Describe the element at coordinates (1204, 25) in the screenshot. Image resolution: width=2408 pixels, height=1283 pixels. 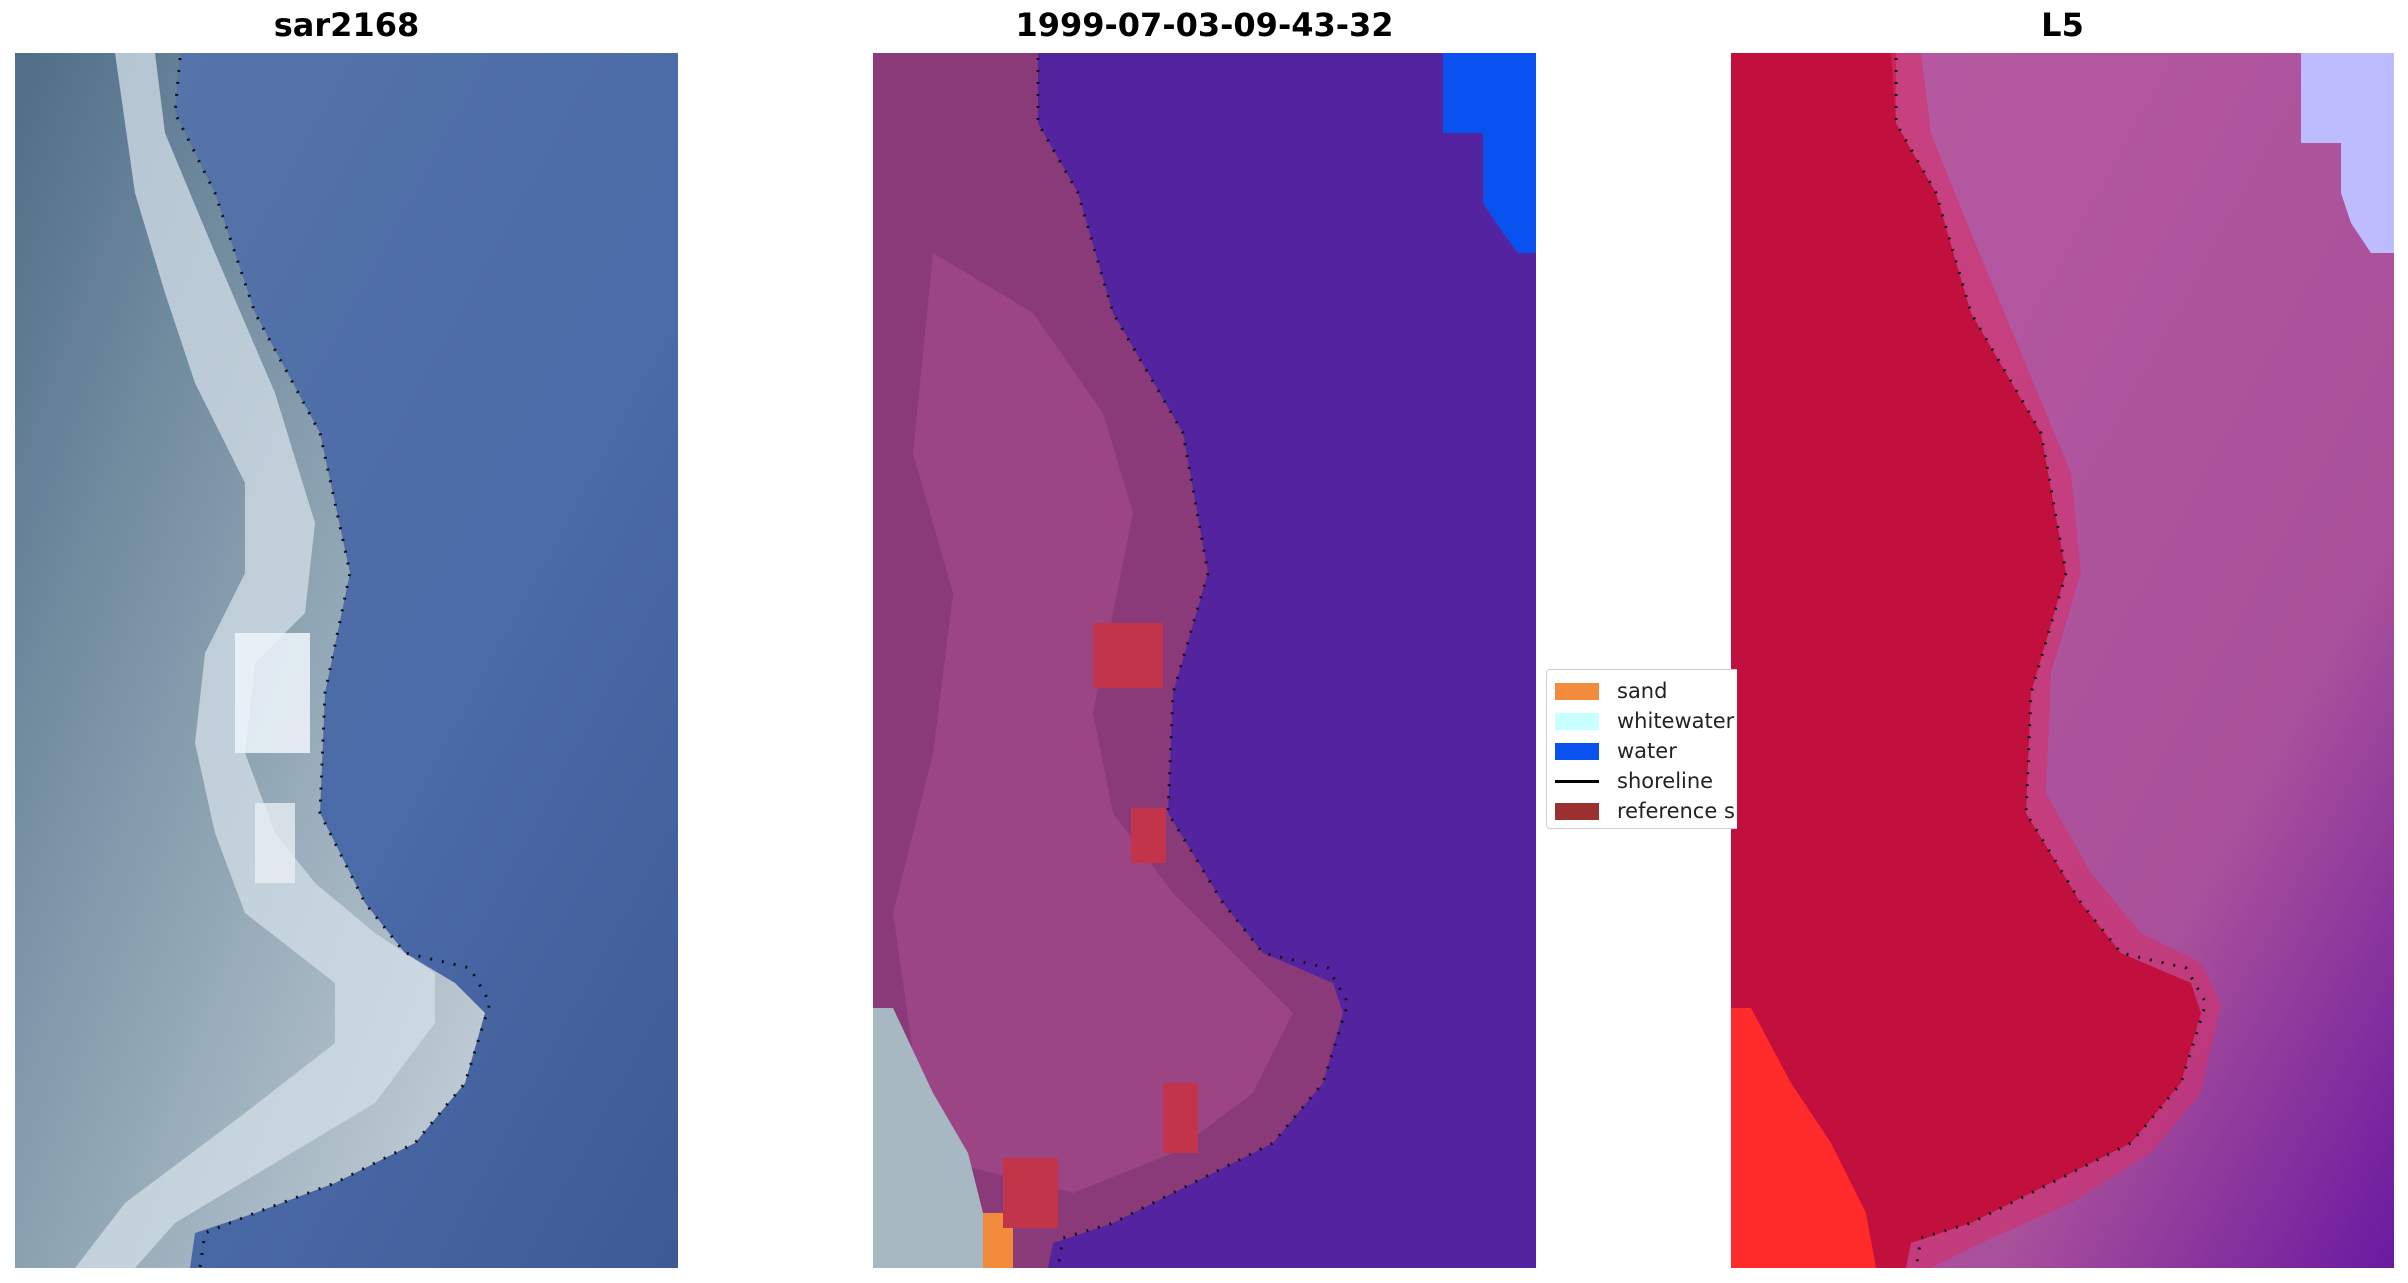
I see `panel-title-2: 1999-07-03-09-43-32` at that location.